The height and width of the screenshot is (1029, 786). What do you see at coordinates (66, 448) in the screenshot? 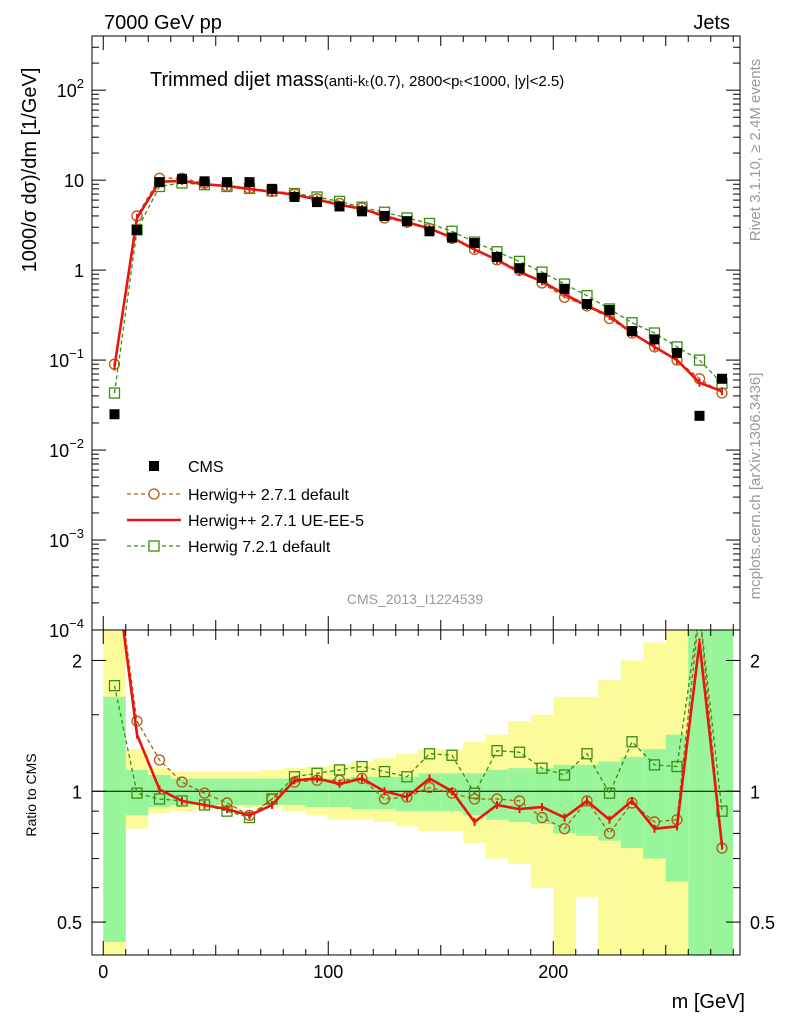
I see `y-tick-label: 10⁻²` at bounding box center [66, 448].